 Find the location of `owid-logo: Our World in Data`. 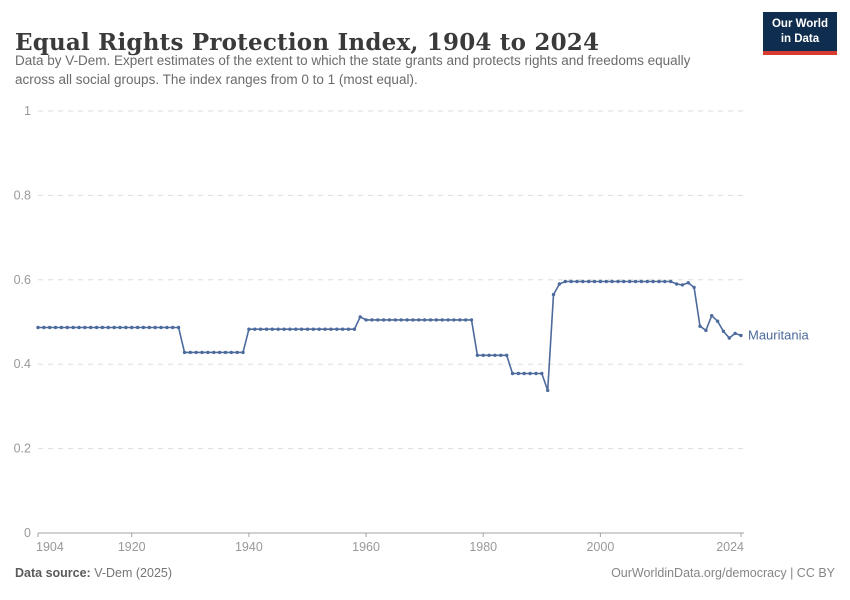

owid-logo: Our World in Data is located at coordinates (799, 33).